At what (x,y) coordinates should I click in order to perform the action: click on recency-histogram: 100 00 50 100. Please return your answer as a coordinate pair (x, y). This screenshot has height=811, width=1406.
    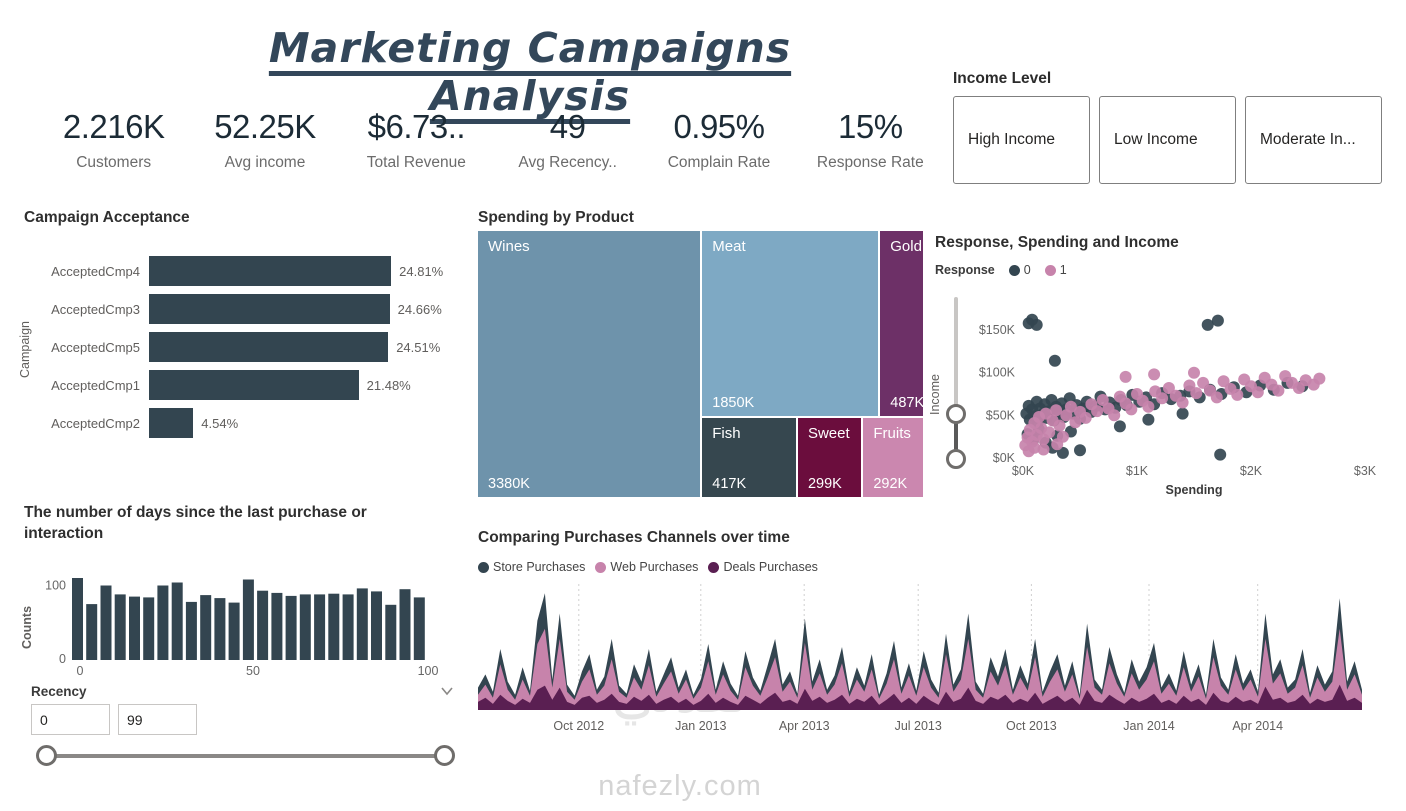
    Looking at the image, I should click on (240, 627).